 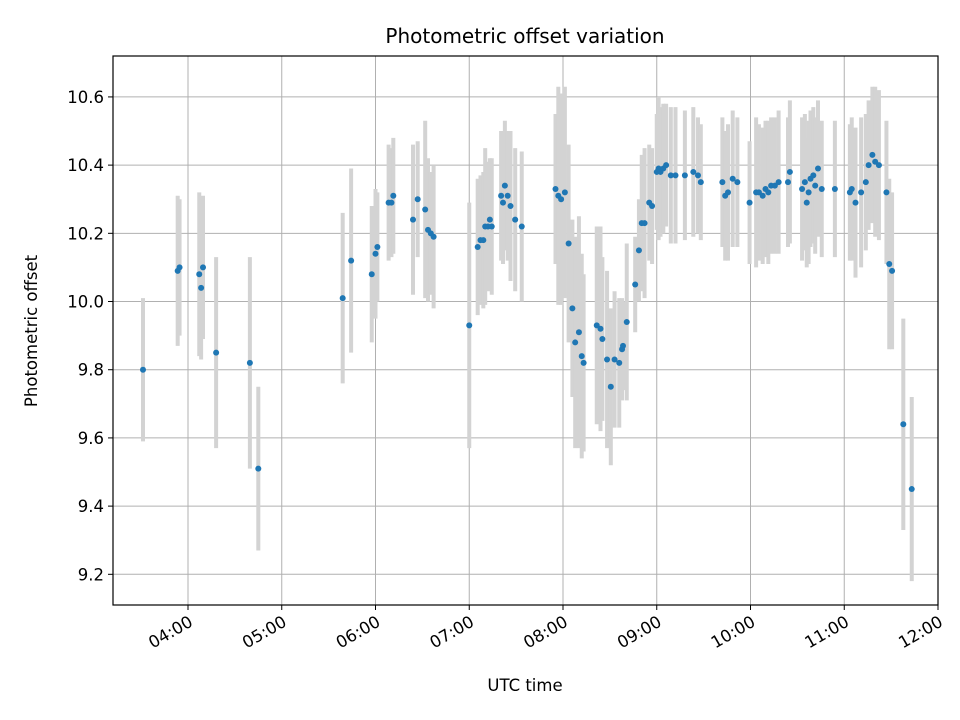 What do you see at coordinates (91, 574) in the screenshot?
I see `y-tick-label: 9.2` at bounding box center [91, 574].